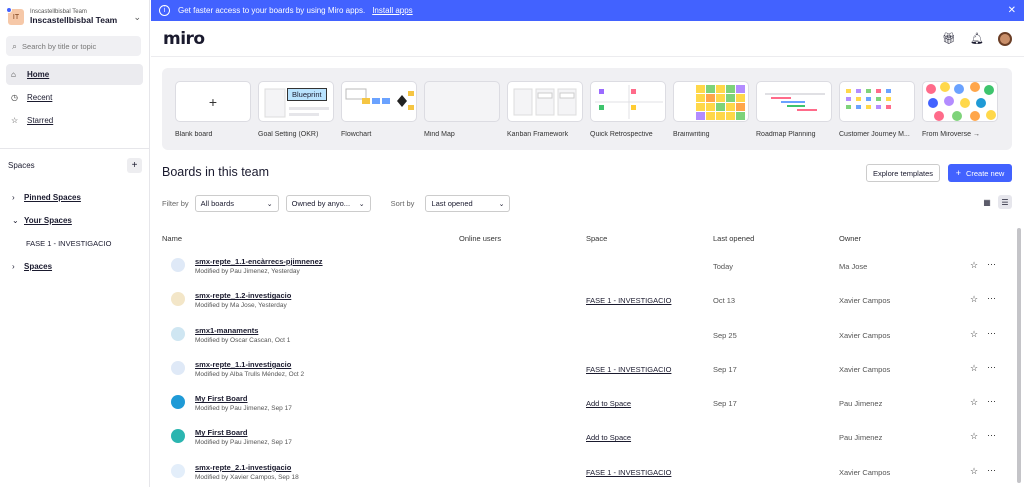  What do you see at coordinates (587, 39) in the screenshot?
I see `top-header: miro 🎁︎ 🔔︎` at bounding box center [587, 39].